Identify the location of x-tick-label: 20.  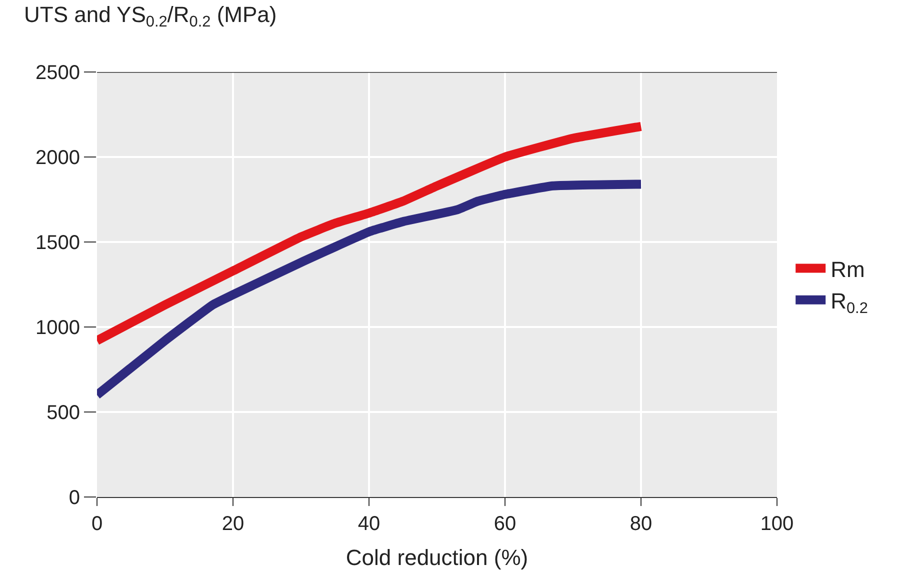
(233, 524).